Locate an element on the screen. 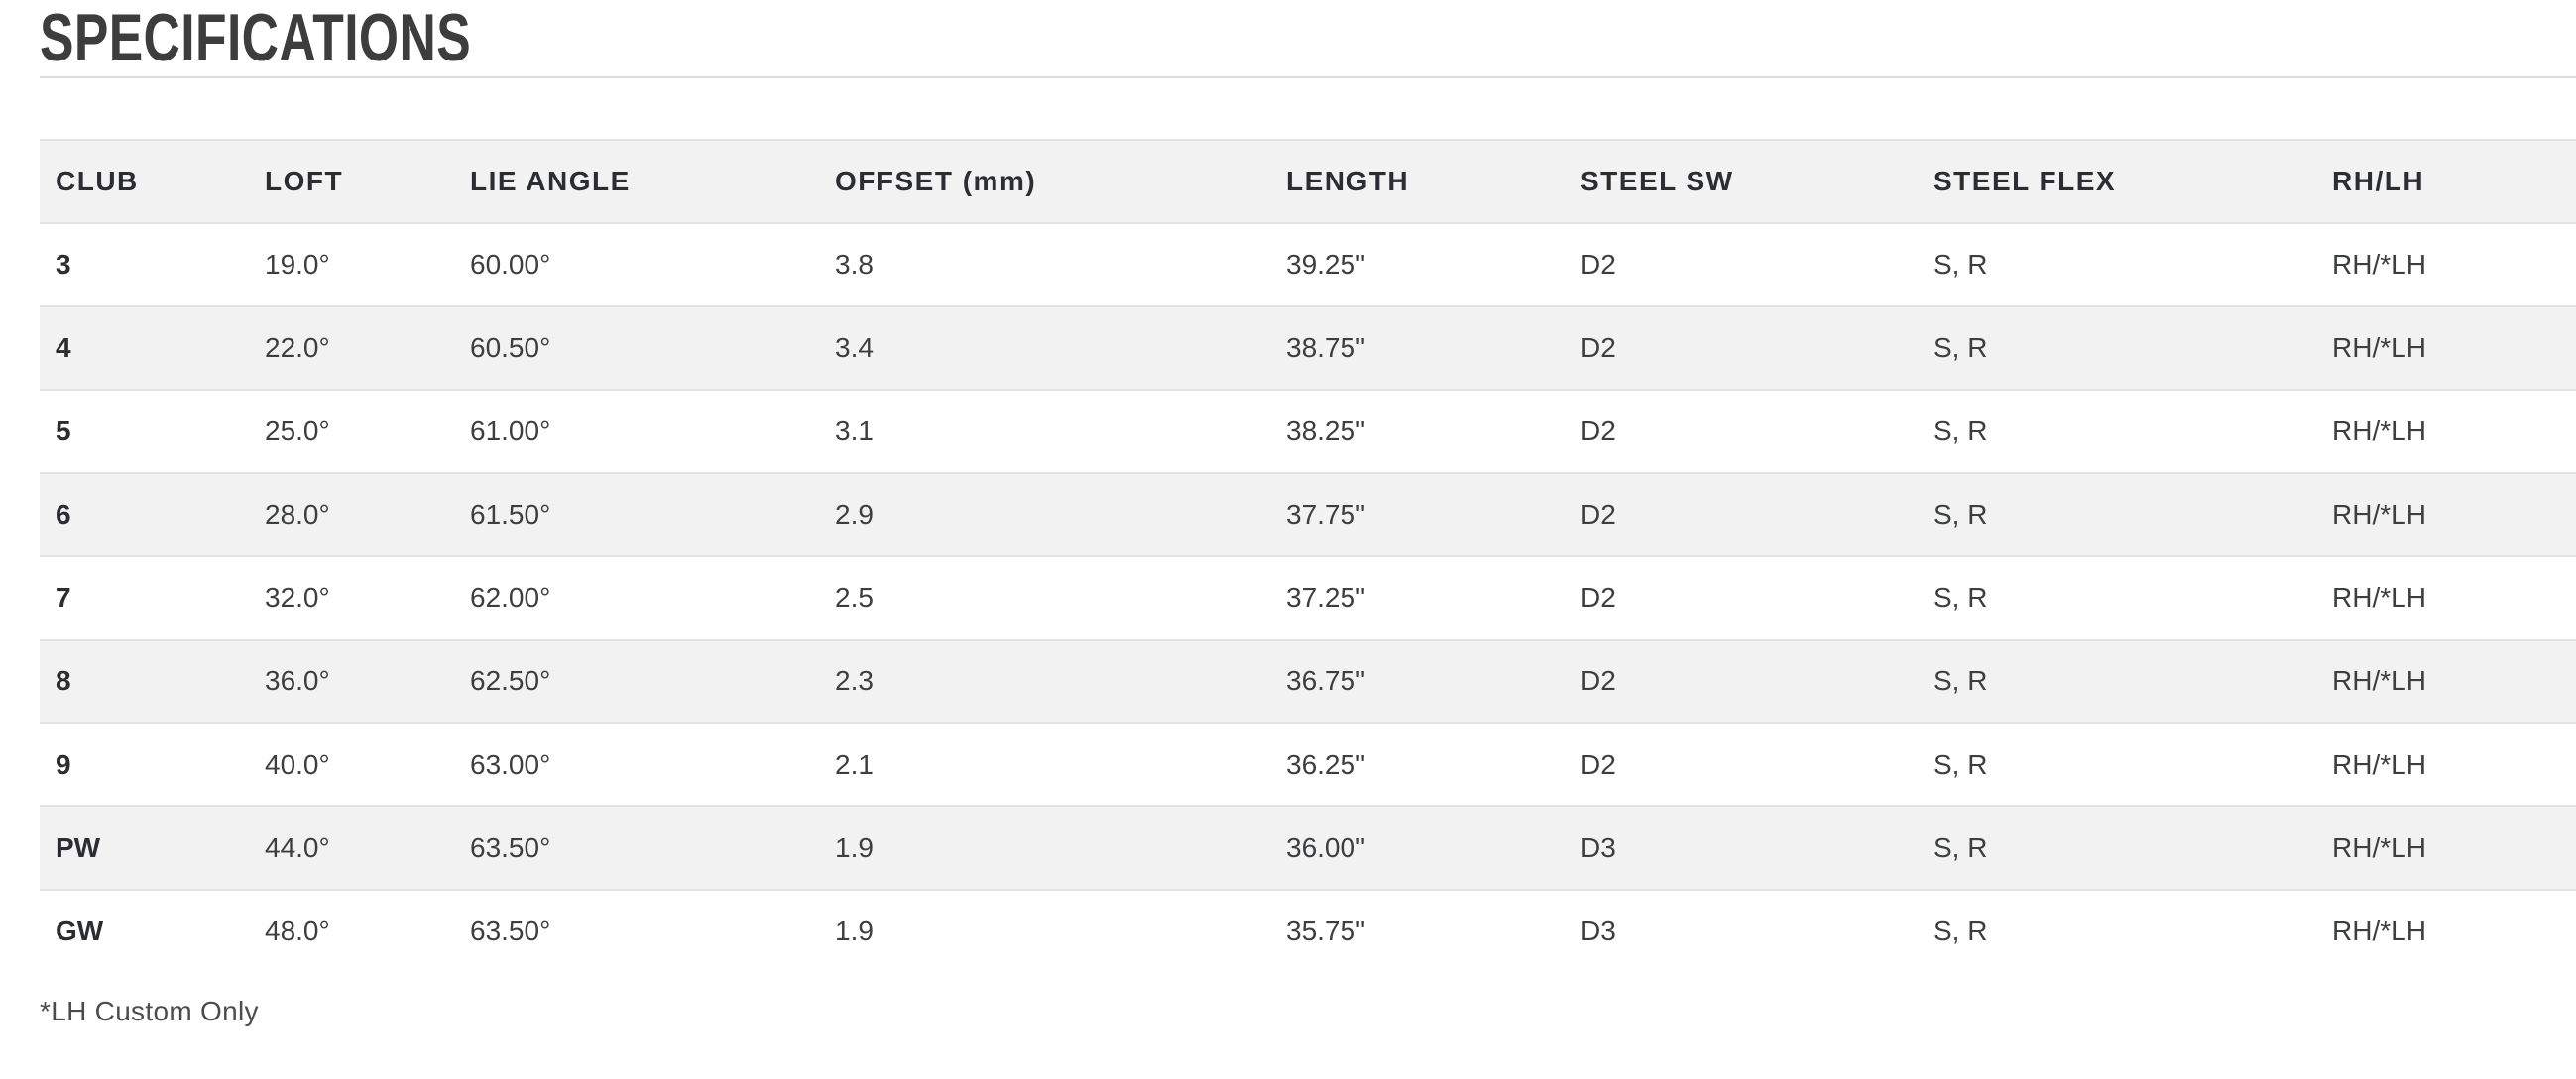 The image size is (2576, 1079). cell-length: 36.25" is located at coordinates (1418, 764).